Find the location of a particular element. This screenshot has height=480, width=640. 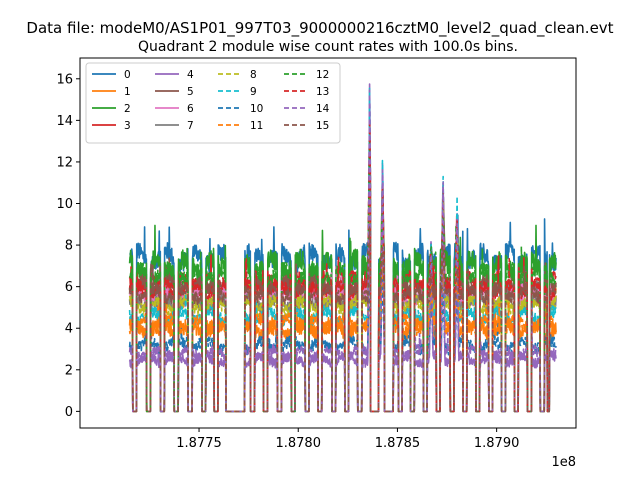

legend-label-3: 3 is located at coordinates (127, 126).